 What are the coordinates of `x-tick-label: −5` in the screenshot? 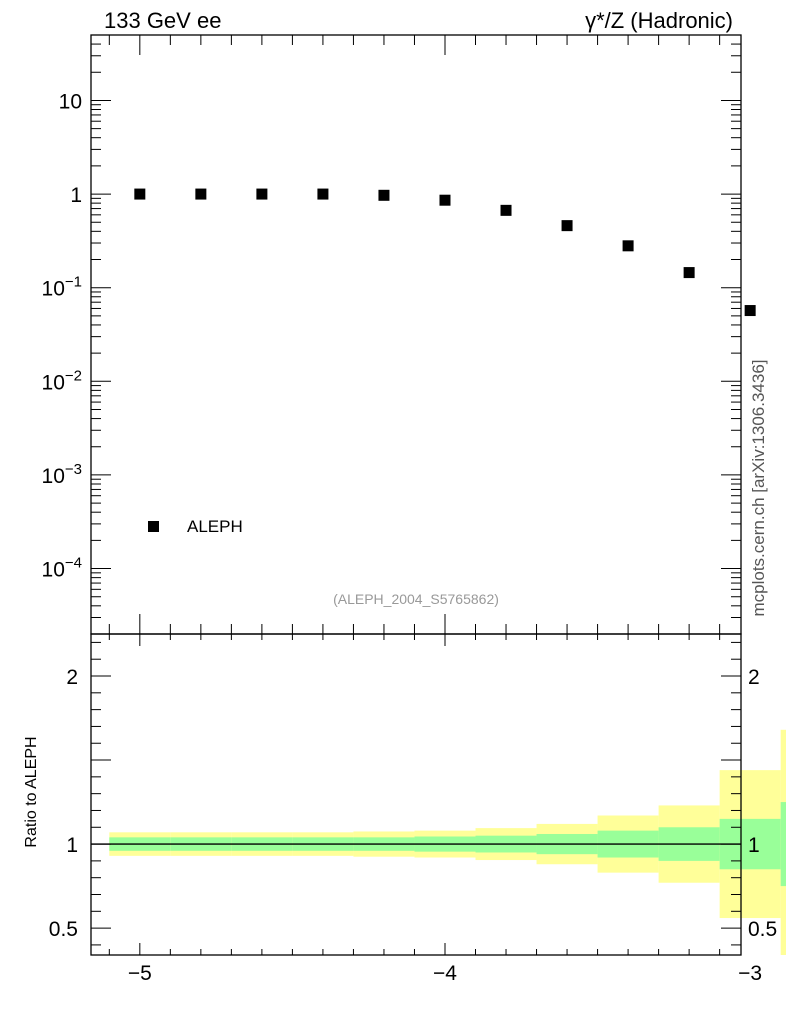 It's located at (140, 973).